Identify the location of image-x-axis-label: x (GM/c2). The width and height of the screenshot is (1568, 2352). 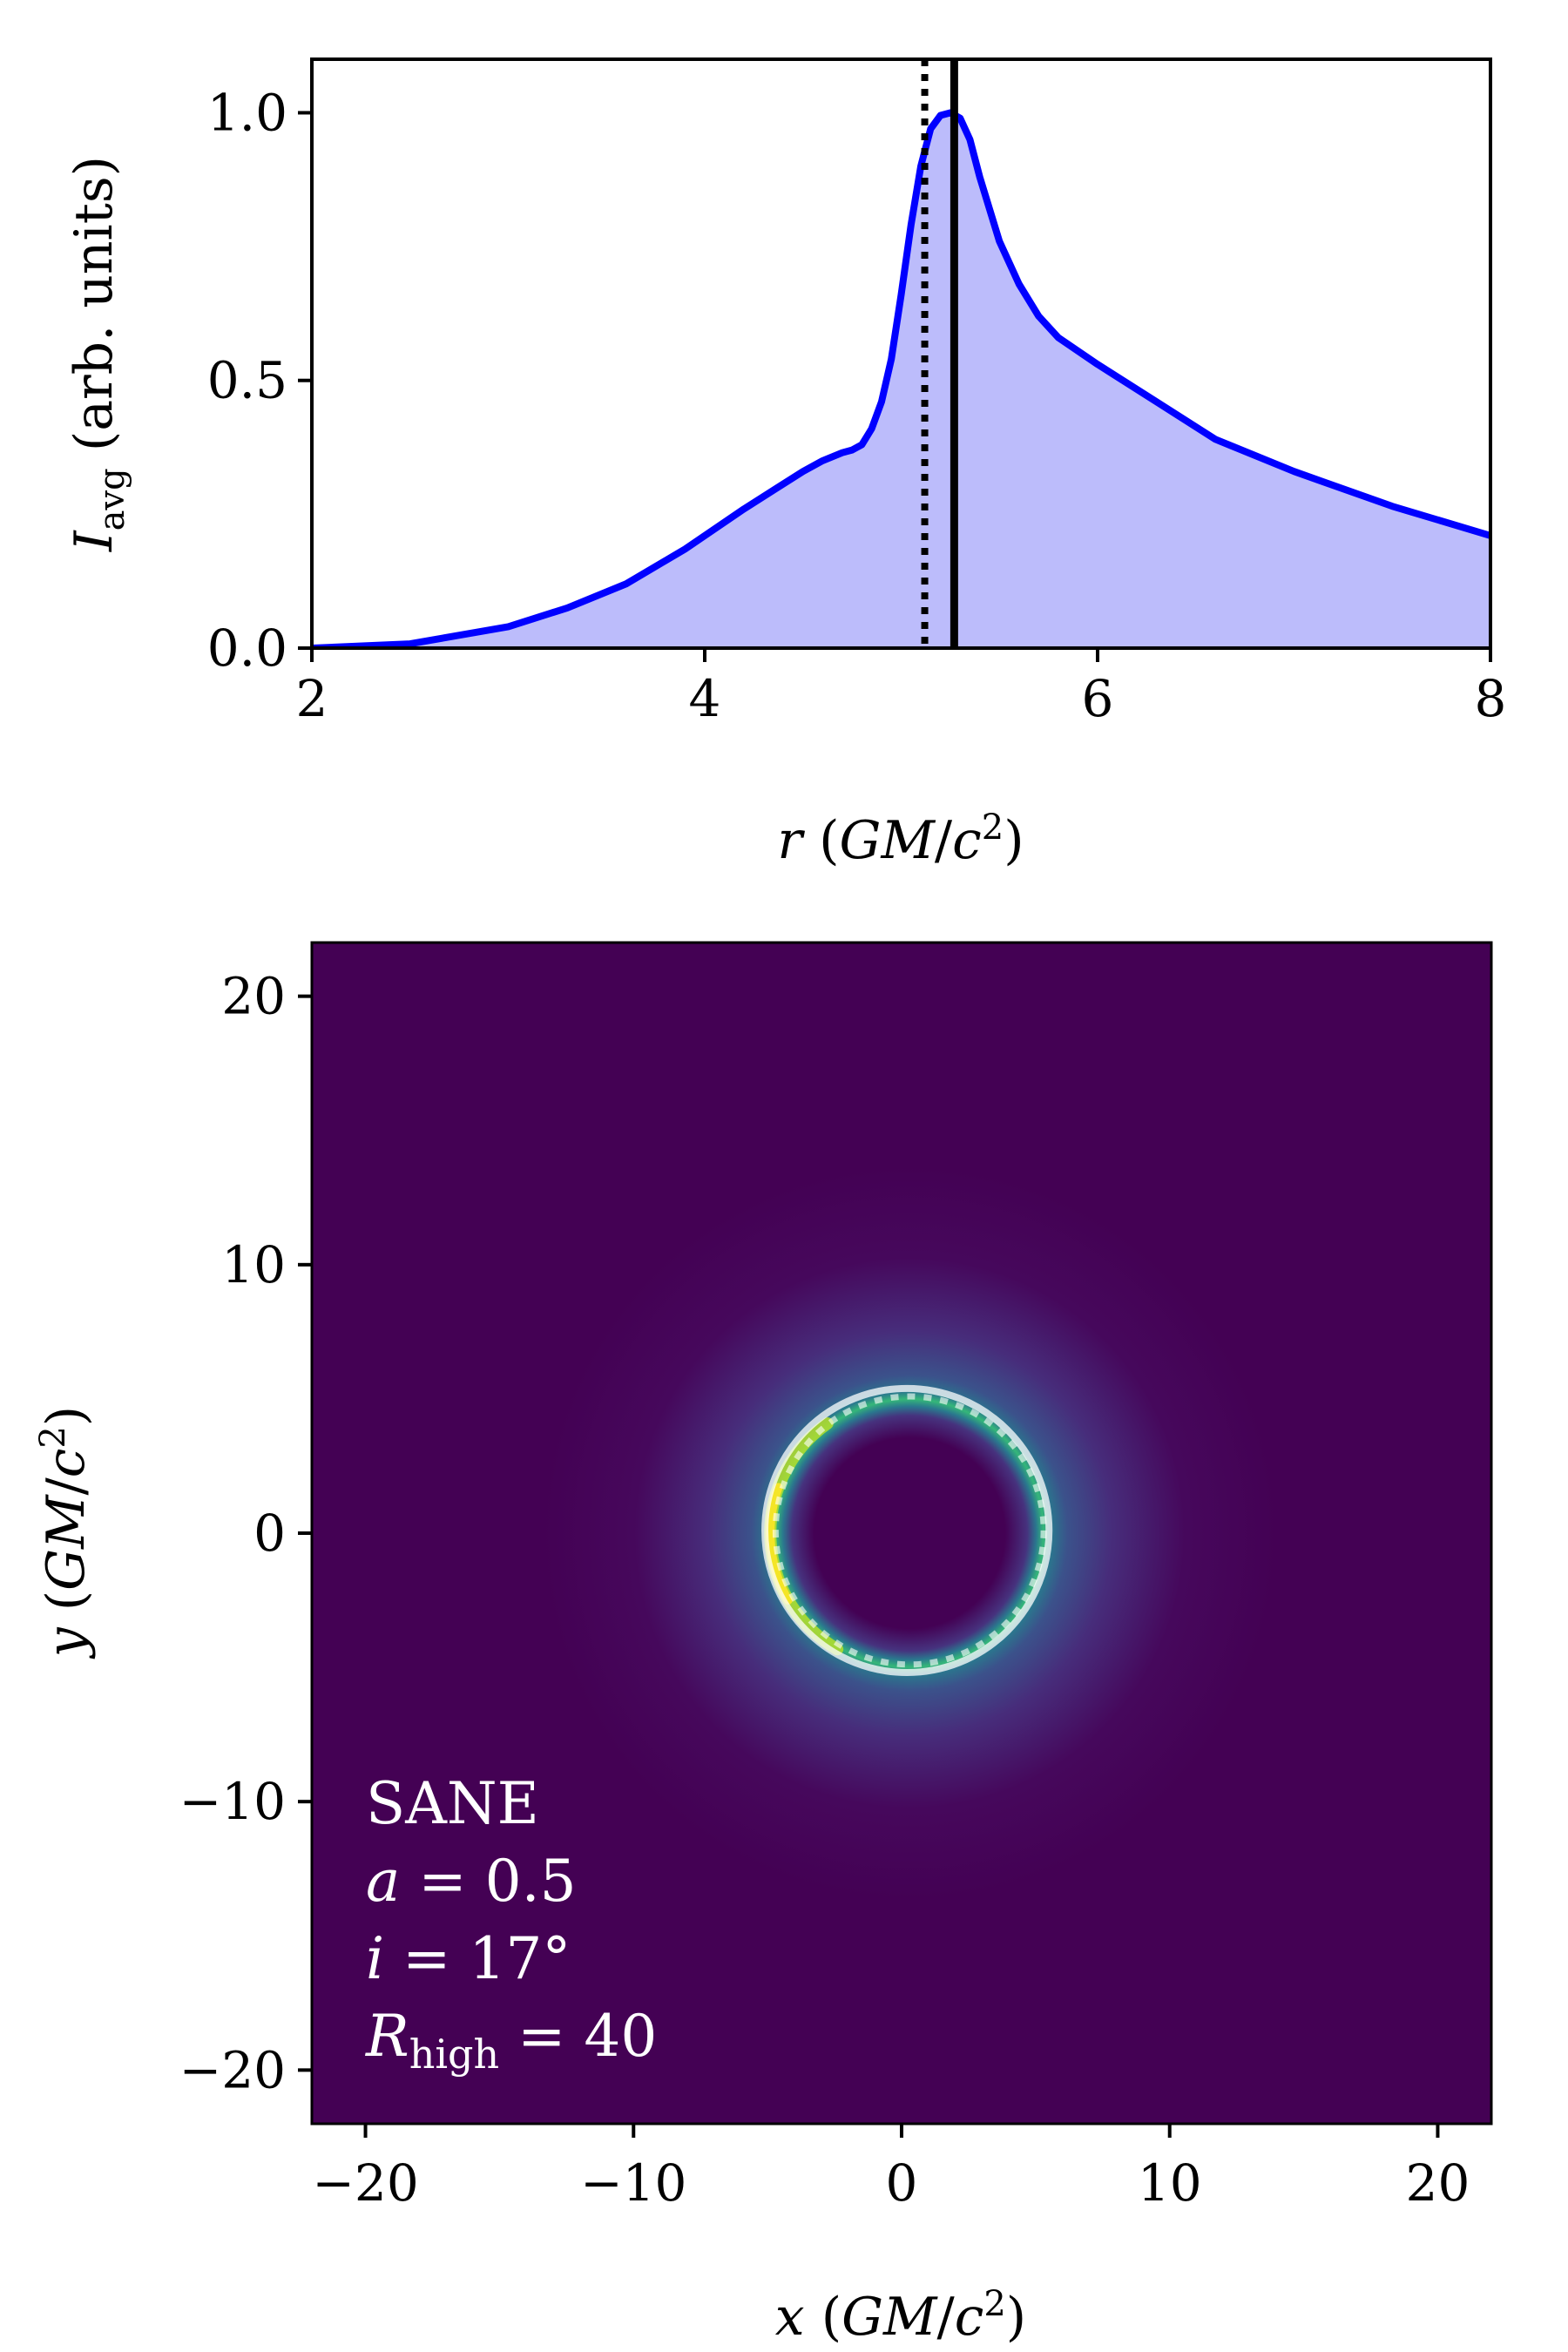
(900, 2316).